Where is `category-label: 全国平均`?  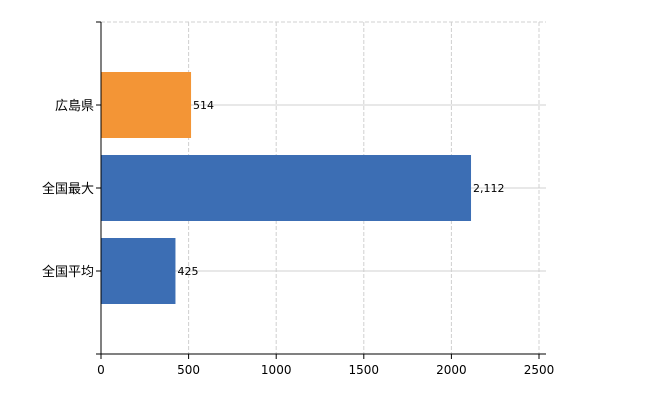
category-label: 全国平均 is located at coordinates (68, 272).